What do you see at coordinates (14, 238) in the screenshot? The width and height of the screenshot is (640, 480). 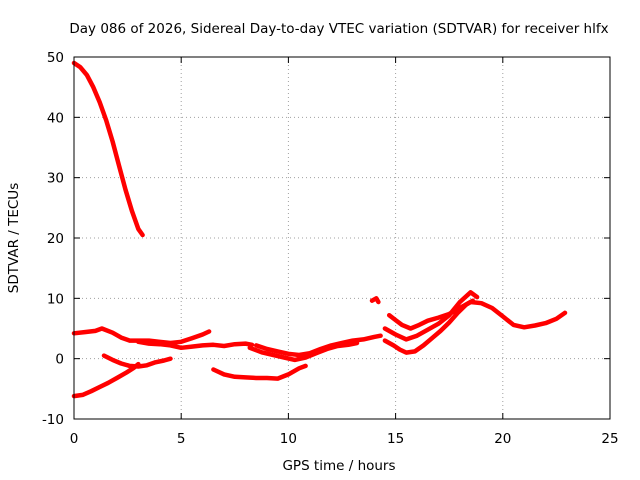 I see `y-axis-label: SDTVAR / TECUs` at bounding box center [14, 238].